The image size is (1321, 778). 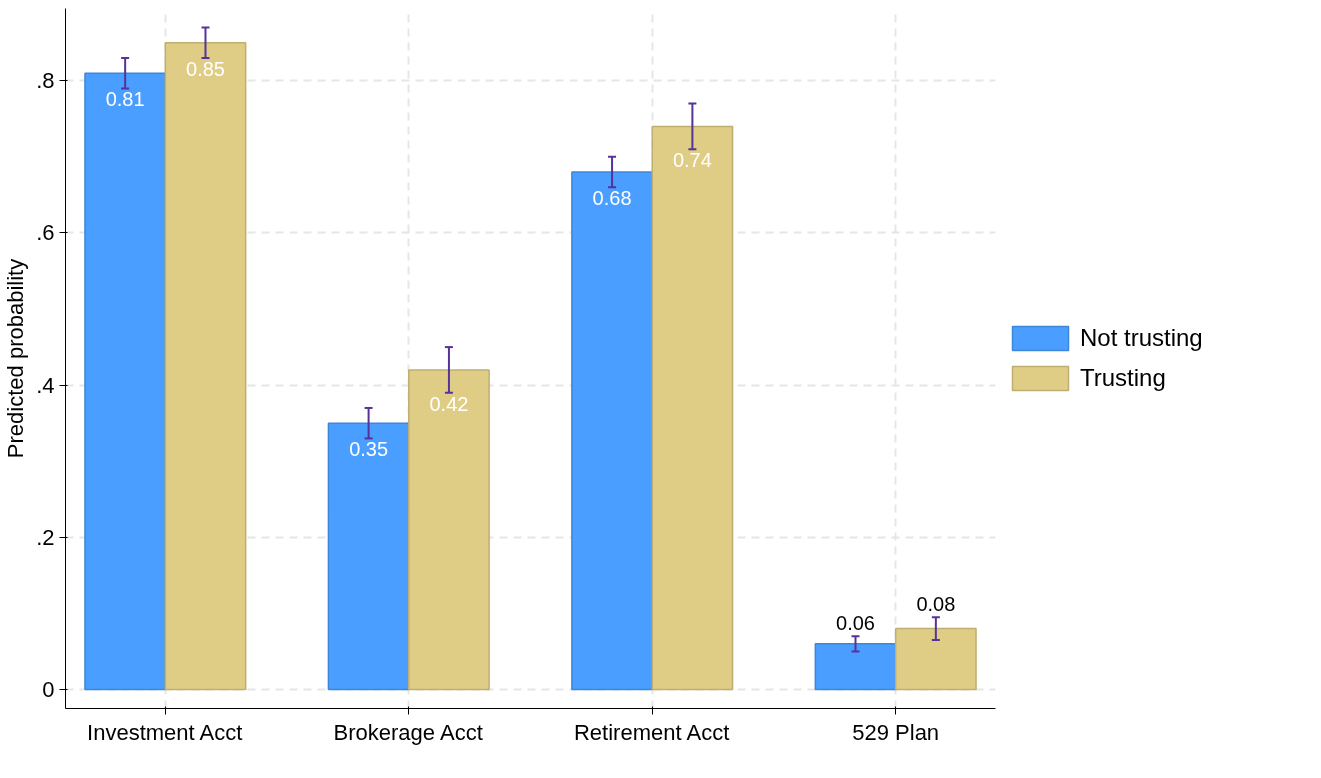 What do you see at coordinates (45, 233) in the screenshot?
I see `y-tick-label: .6` at bounding box center [45, 233].